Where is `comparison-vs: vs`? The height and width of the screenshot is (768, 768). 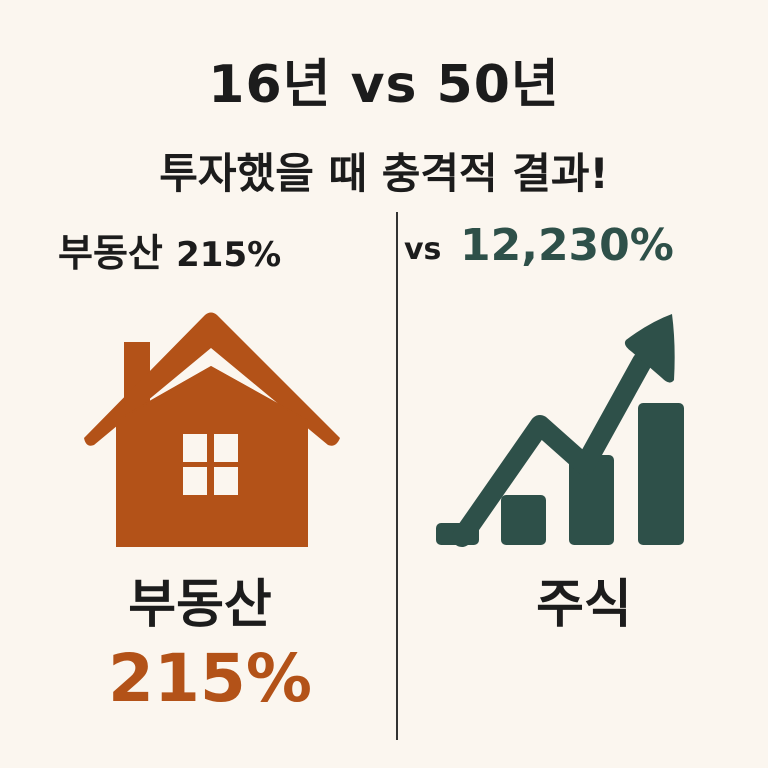 comparison-vs: vs is located at coordinates (423, 249).